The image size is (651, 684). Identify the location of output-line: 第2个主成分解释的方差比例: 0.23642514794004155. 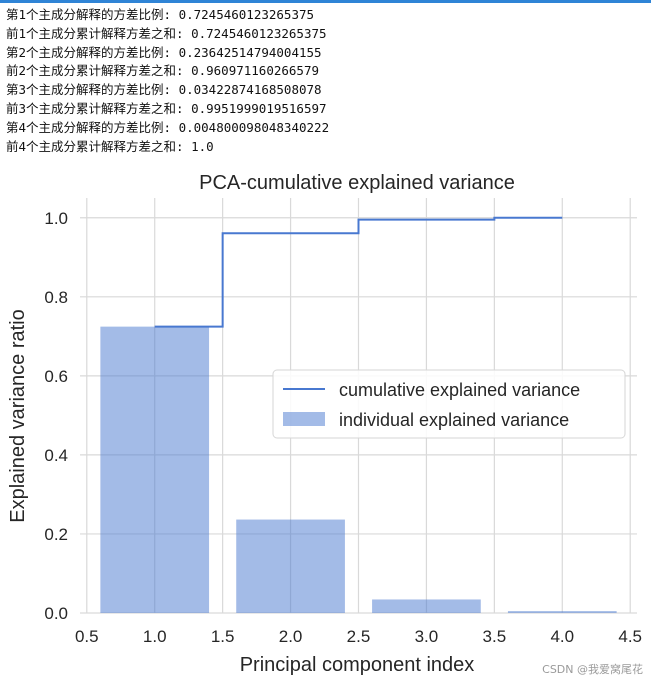
(164, 52).